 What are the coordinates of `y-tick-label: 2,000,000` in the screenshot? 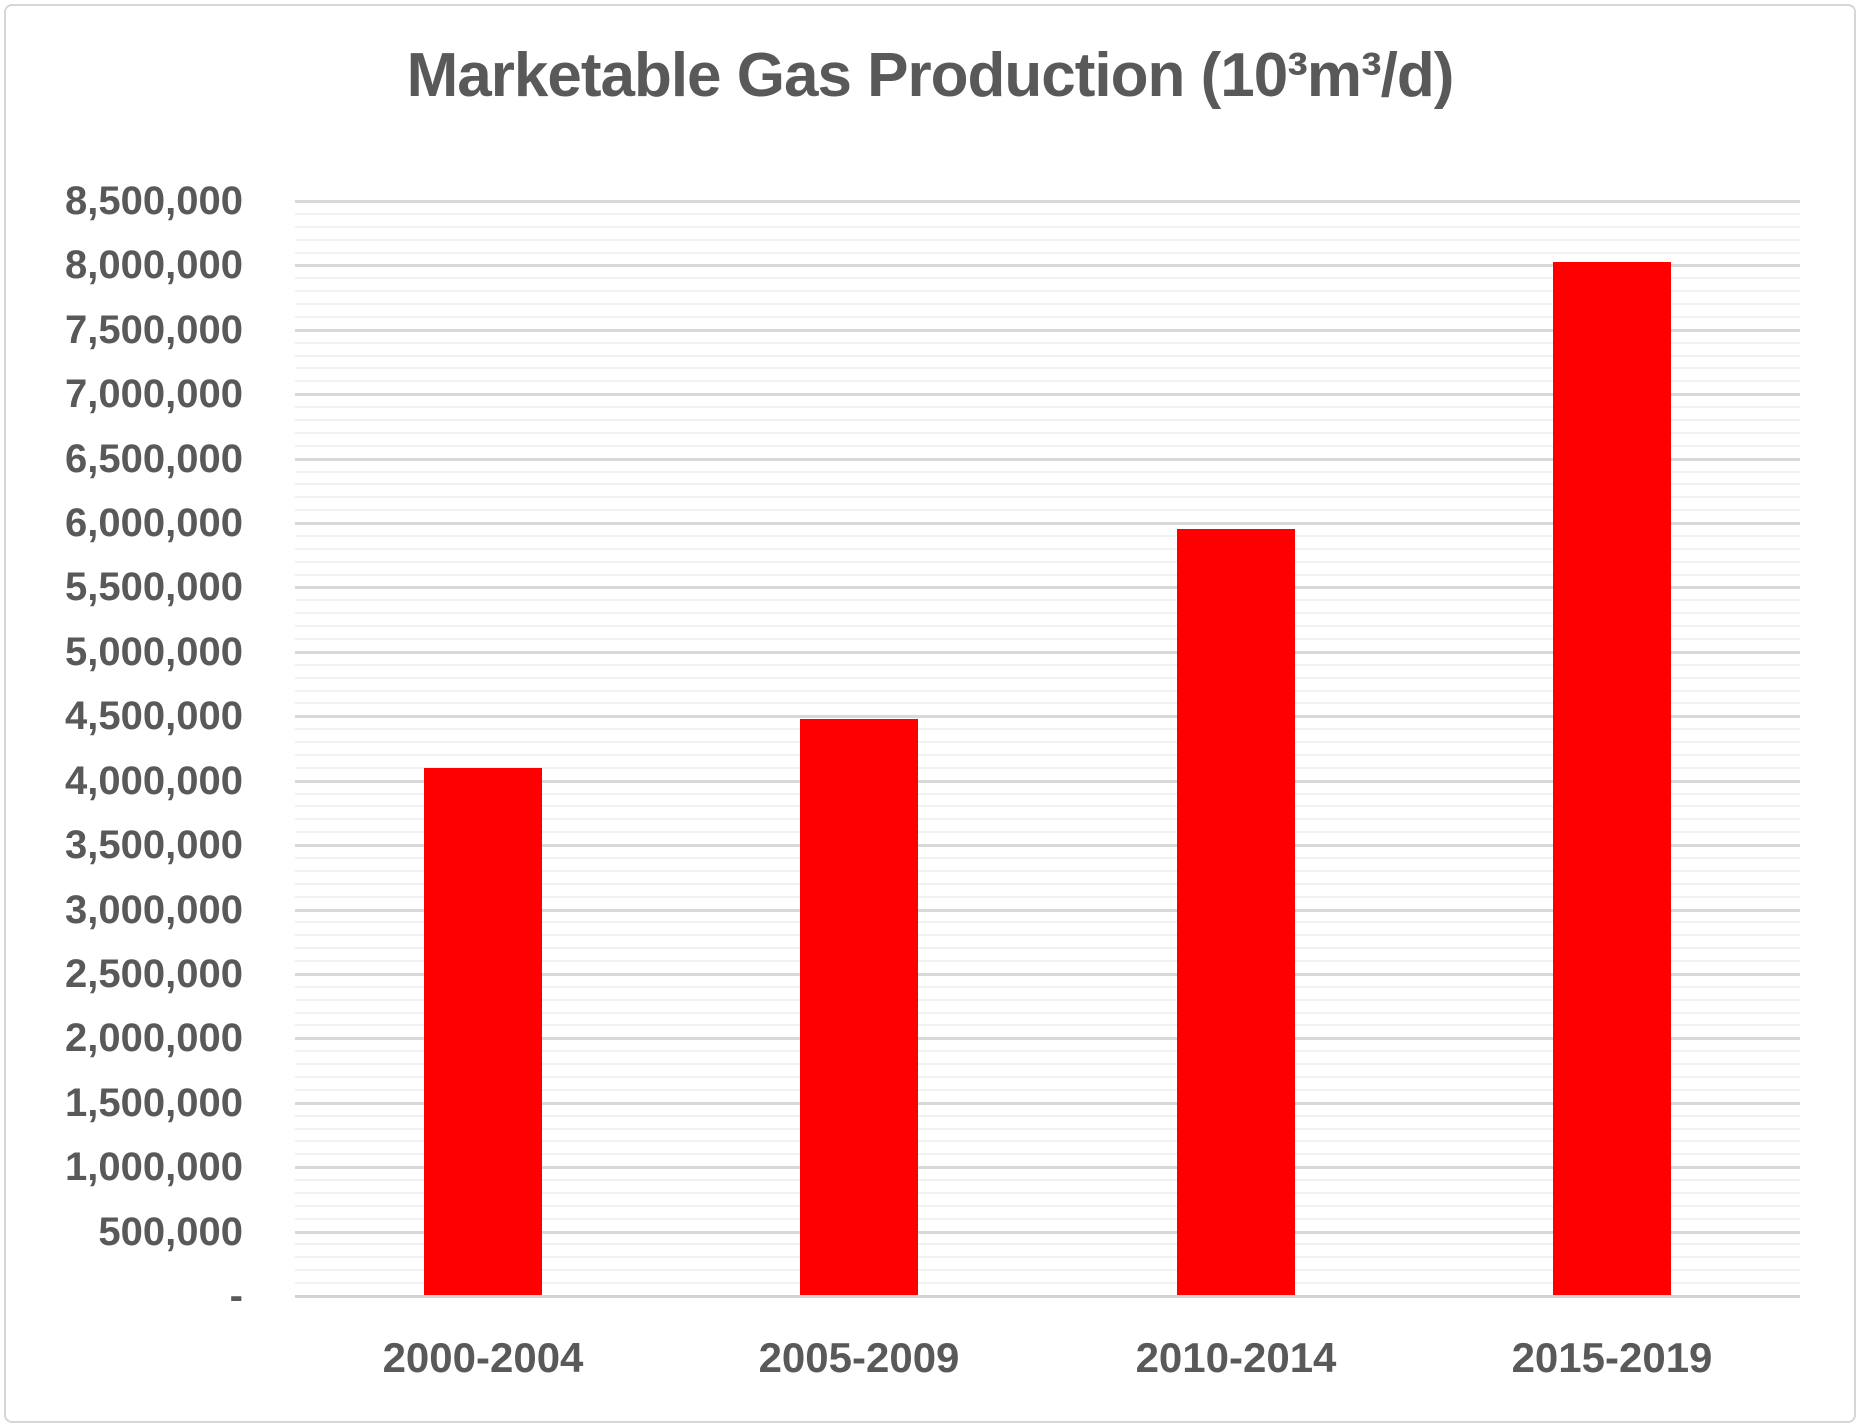 It's located at (154, 1038).